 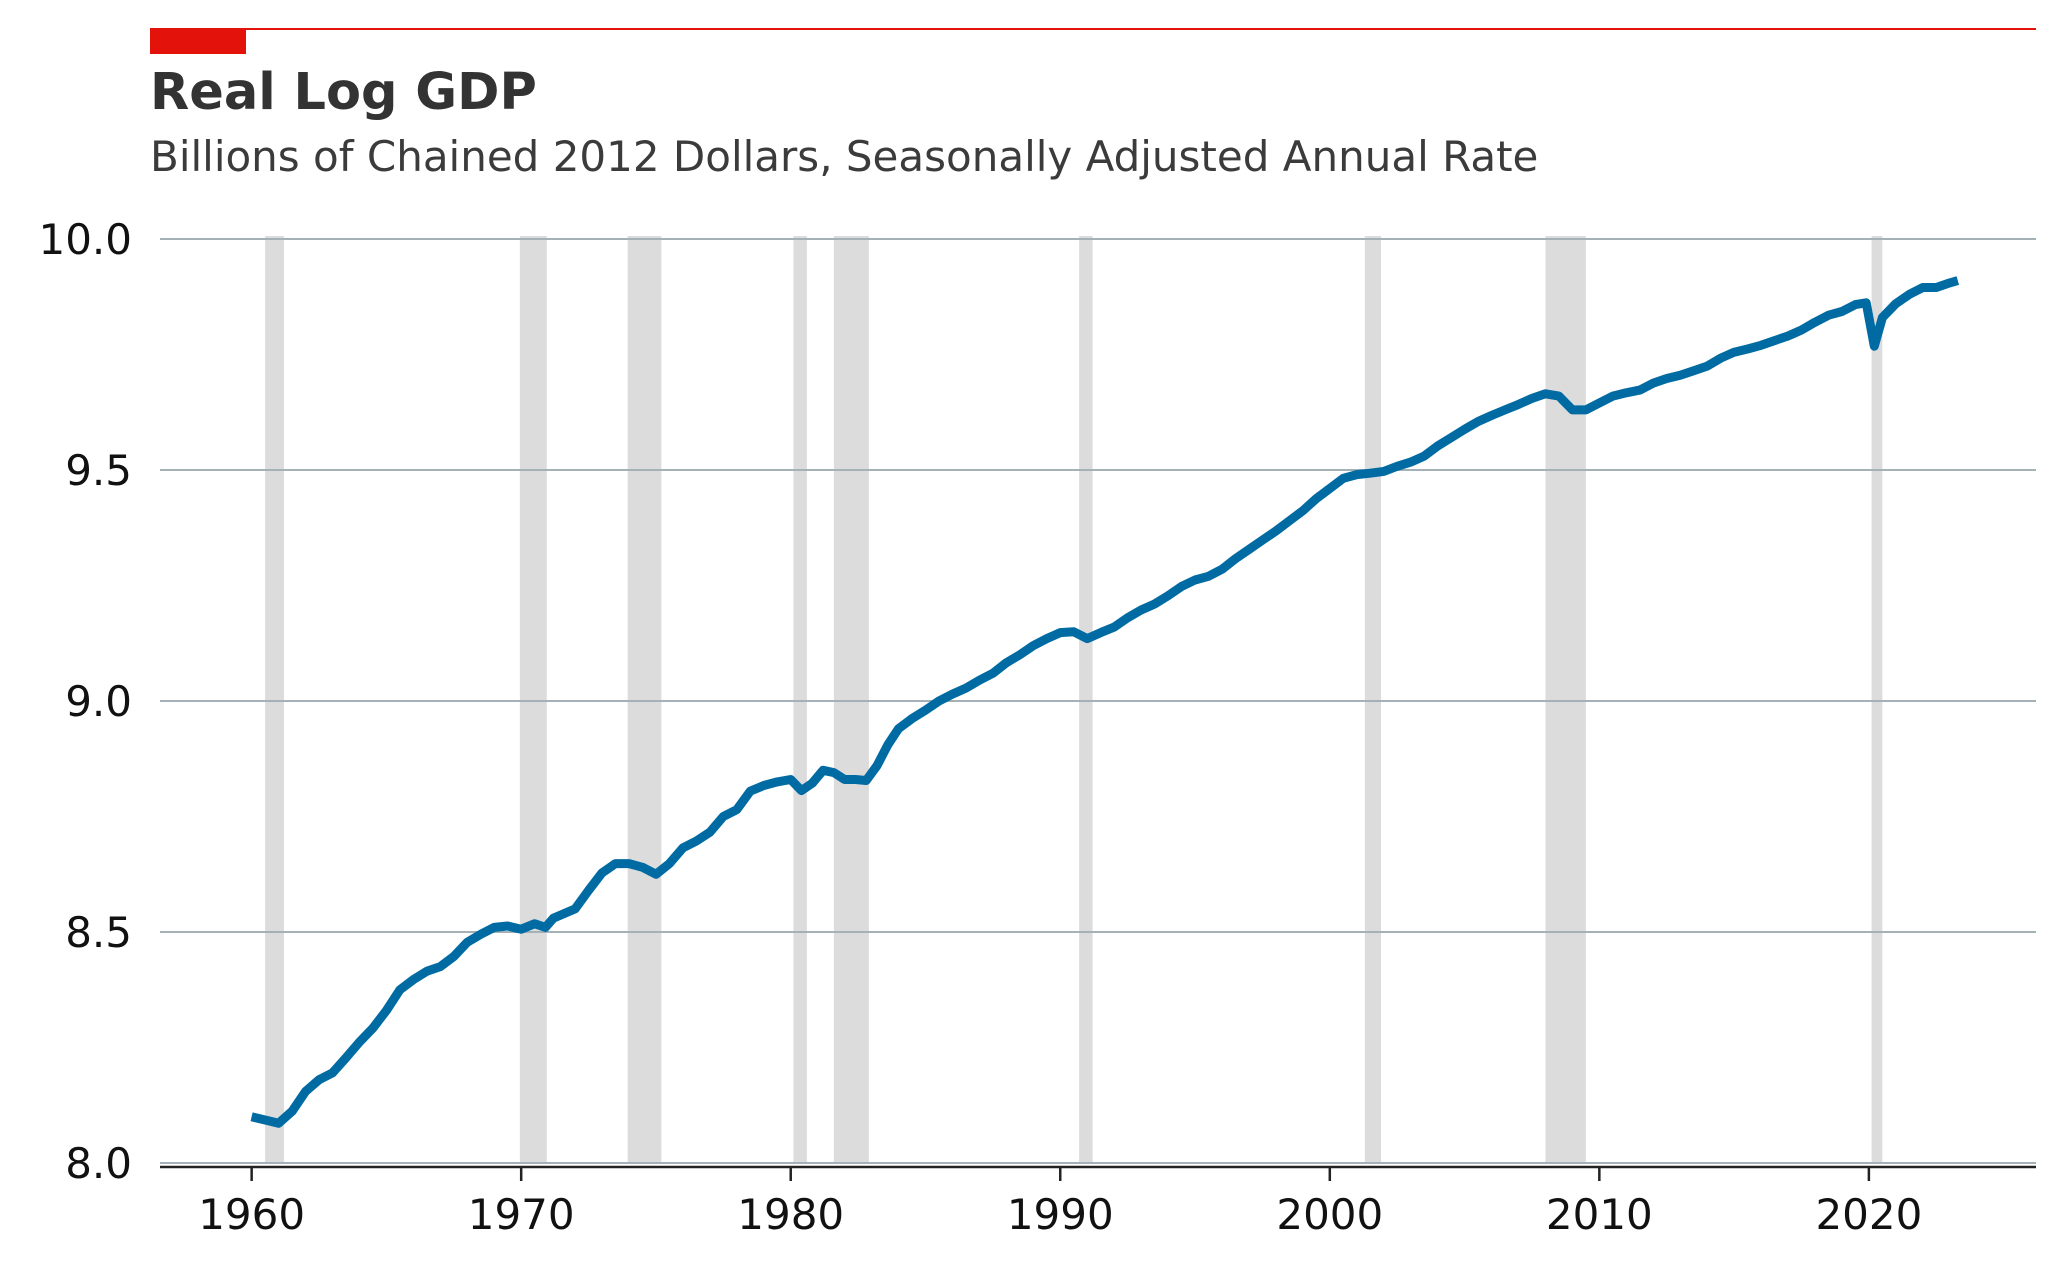 I want to click on x-tick-label: 2000, so click(x=1329, y=1214).